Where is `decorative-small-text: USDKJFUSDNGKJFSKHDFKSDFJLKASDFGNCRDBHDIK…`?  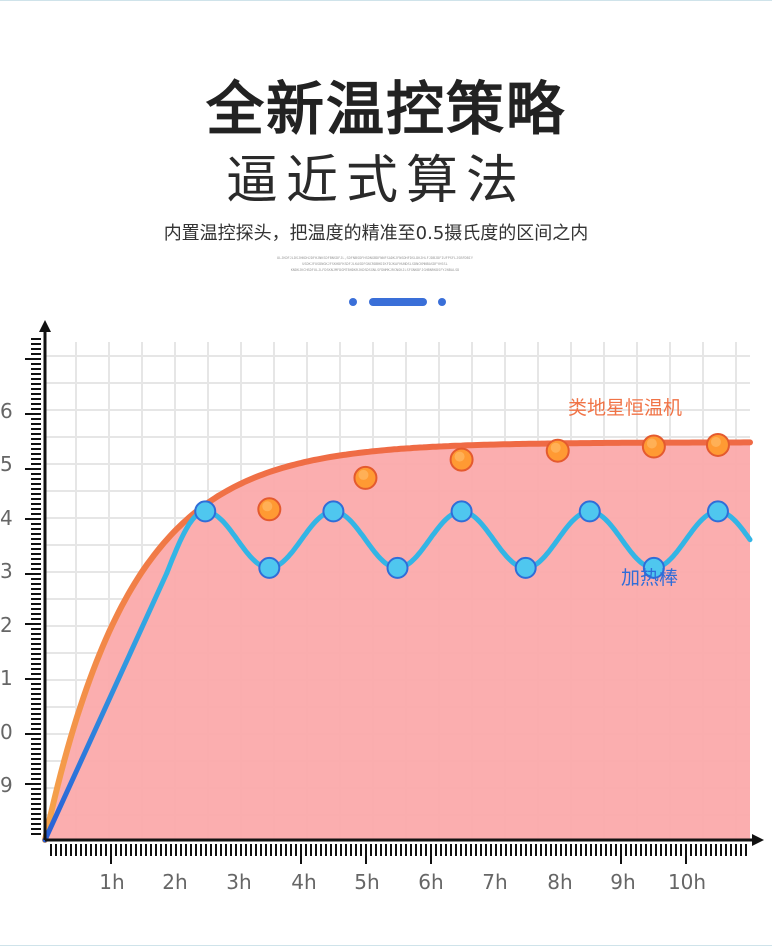 decorative-small-text: USDKJFUSDNGKJFSKHDFKSDFJLKASDFGNCRDBHDIK… is located at coordinates (375, 264).